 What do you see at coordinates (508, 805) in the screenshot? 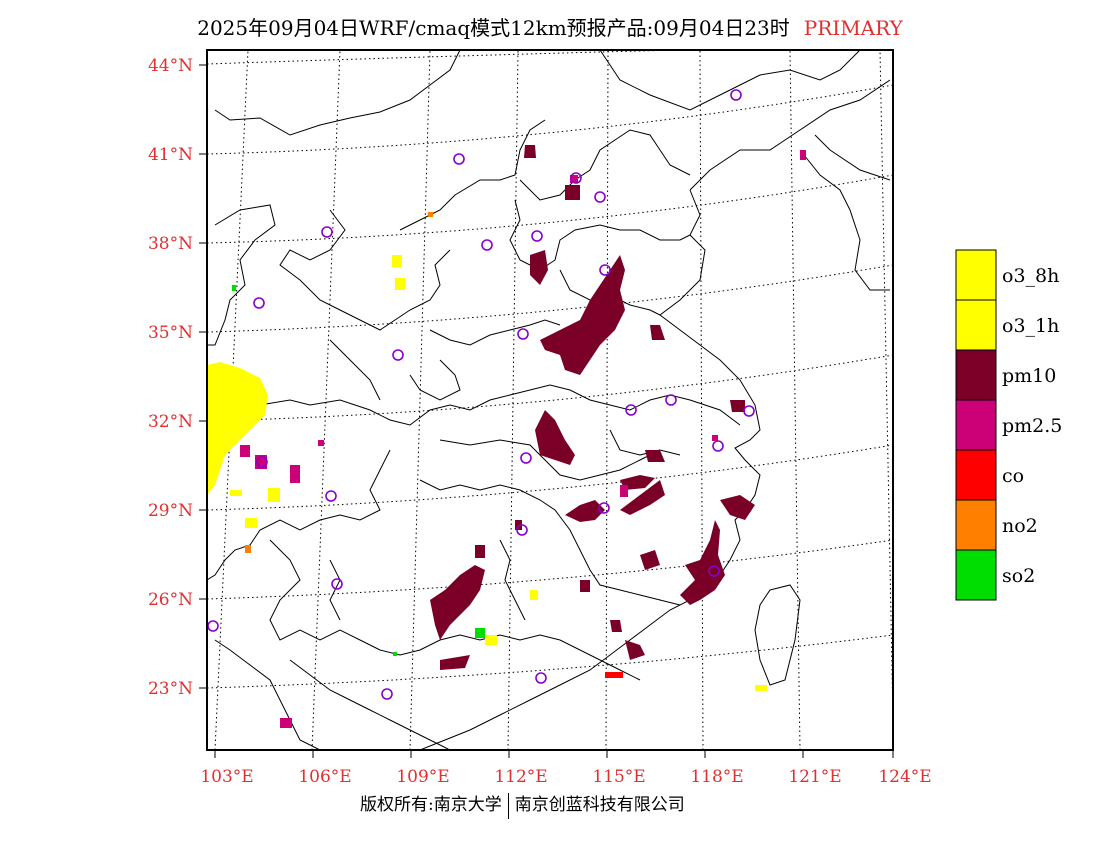
I see `footer-divider` at bounding box center [508, 805].